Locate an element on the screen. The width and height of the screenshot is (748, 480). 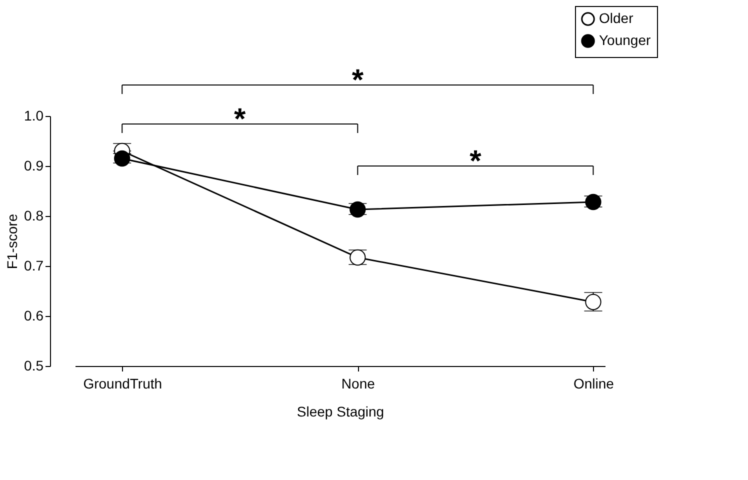
y-axis-title: F1-score is located at coordinates (12, 242).